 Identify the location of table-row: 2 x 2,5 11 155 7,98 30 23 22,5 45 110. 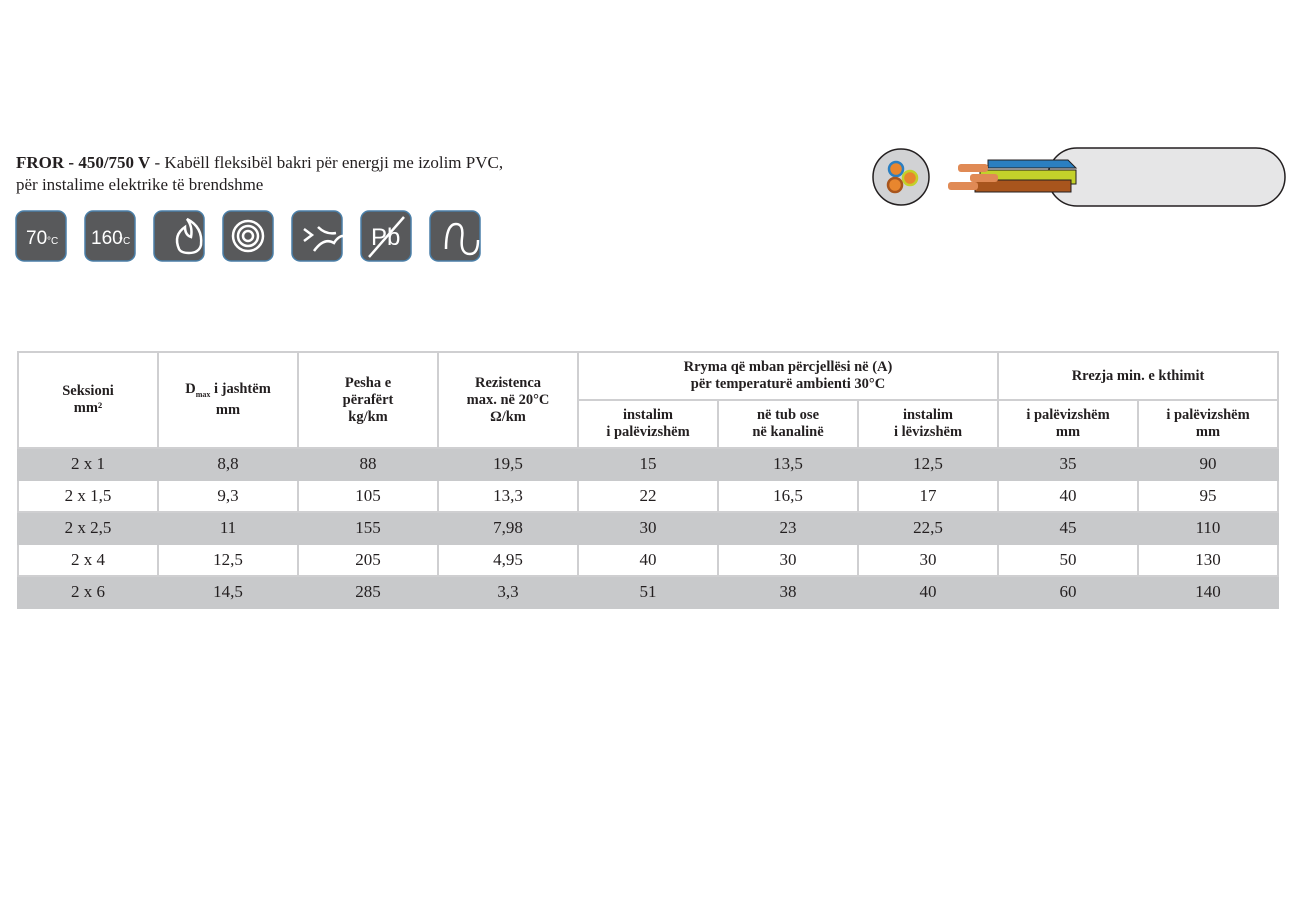
(648, 528).